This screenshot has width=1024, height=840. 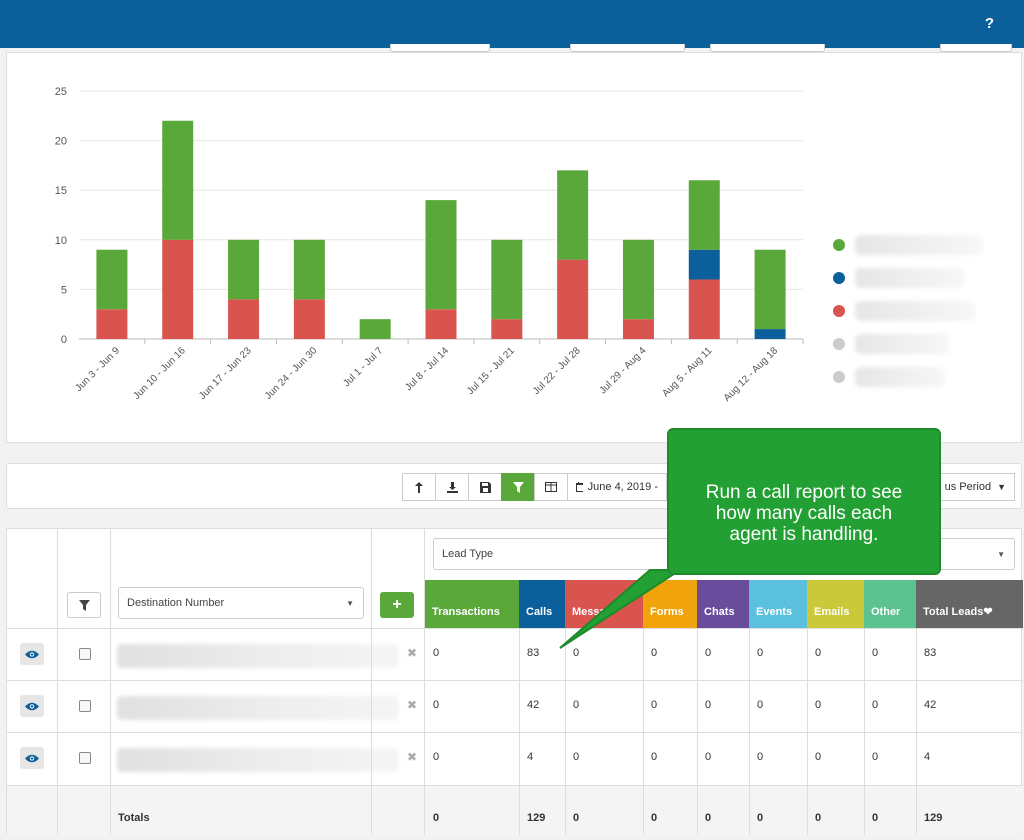 What do you see at coordinates (518, 487) in the screenshot?
I see `filter-button` at bounding box center [518, 487].